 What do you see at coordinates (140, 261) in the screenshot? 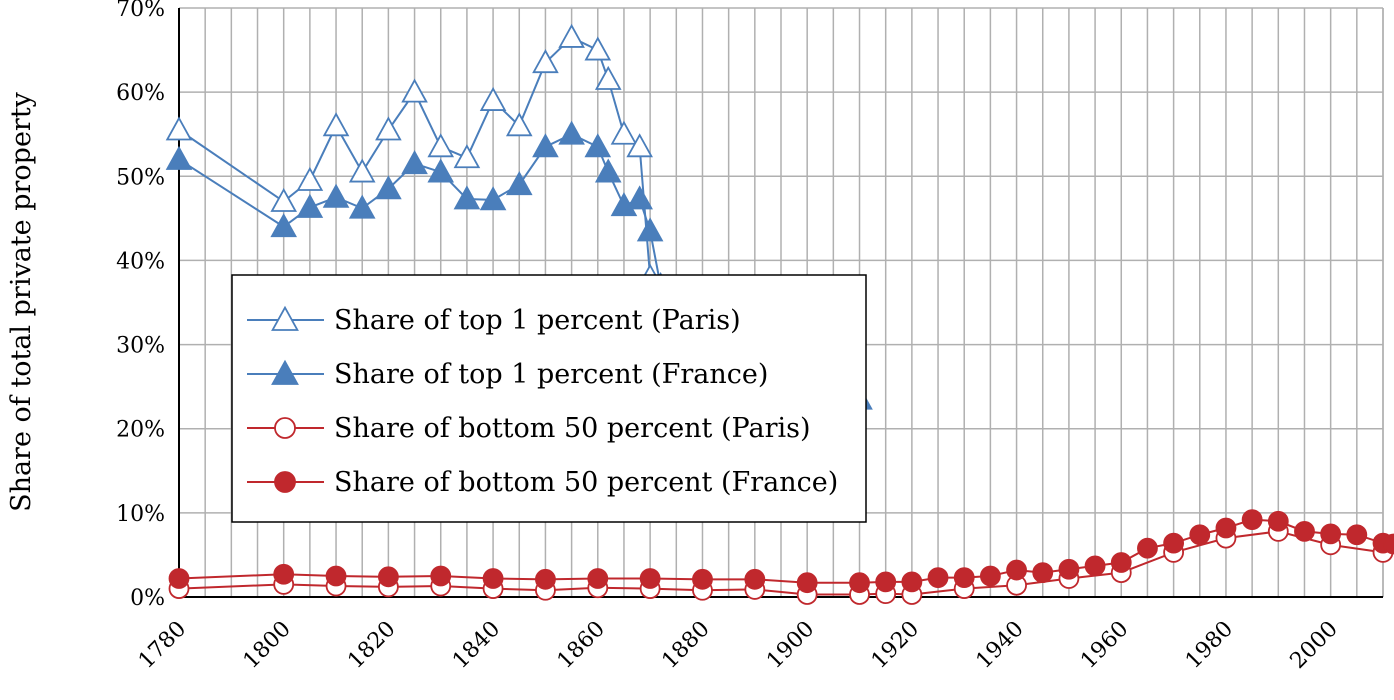
I see `y-tick-label: 40%` at bounding box center [140, 261].